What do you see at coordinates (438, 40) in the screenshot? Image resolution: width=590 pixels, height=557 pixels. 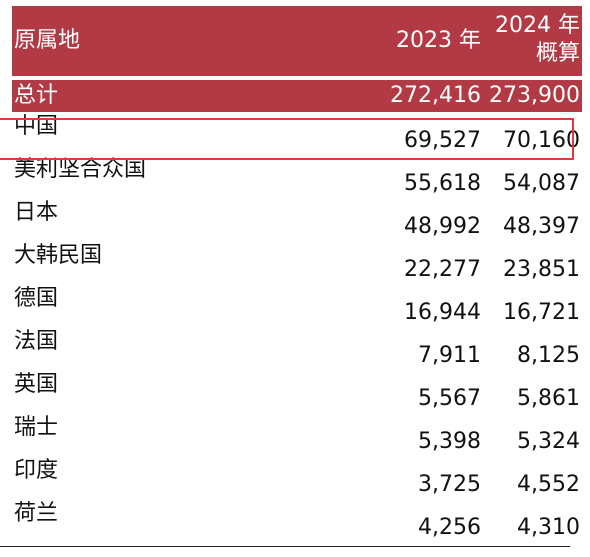 I see `header-2023: 2023 年` at bounding box center [438, 40].